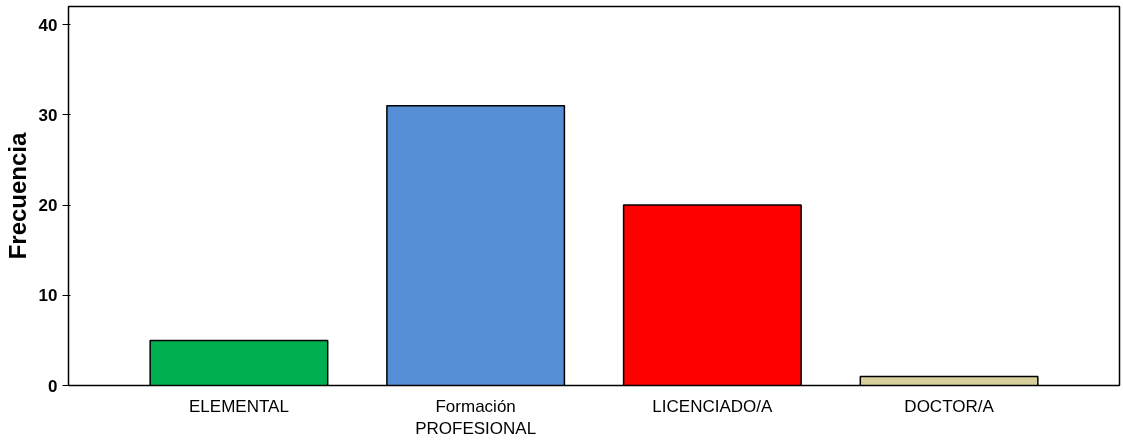 This screenshot has width=1123, height=441. What do you see at coordinates (476, 417) in the screenshot?
I see `x-tick-label: Formación PROFESIONAL` at bounding box center [476, 417].